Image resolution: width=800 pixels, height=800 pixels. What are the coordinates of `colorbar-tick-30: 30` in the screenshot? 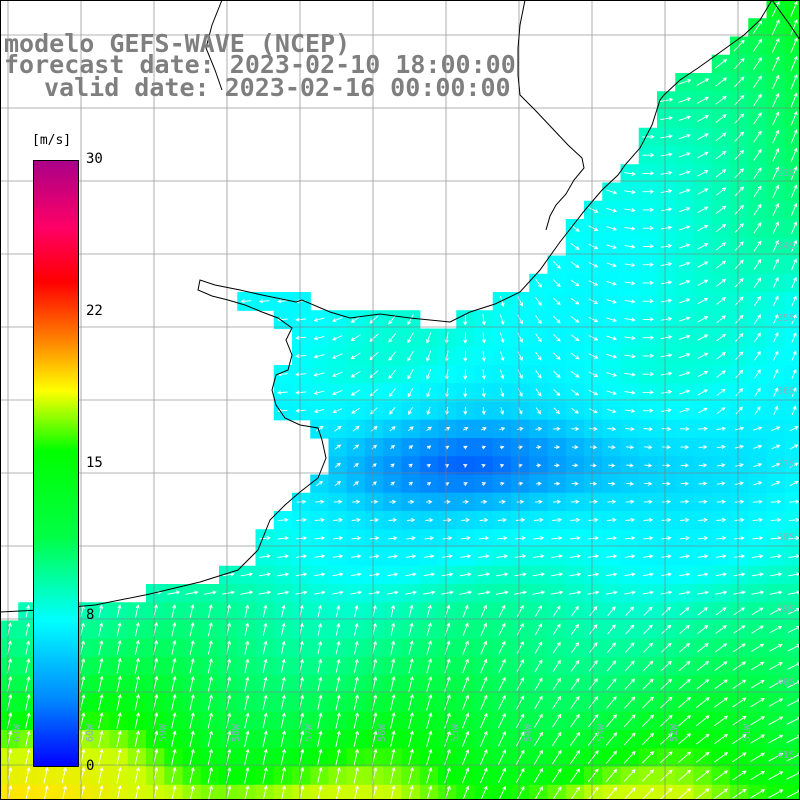 It's located at (94, 159).